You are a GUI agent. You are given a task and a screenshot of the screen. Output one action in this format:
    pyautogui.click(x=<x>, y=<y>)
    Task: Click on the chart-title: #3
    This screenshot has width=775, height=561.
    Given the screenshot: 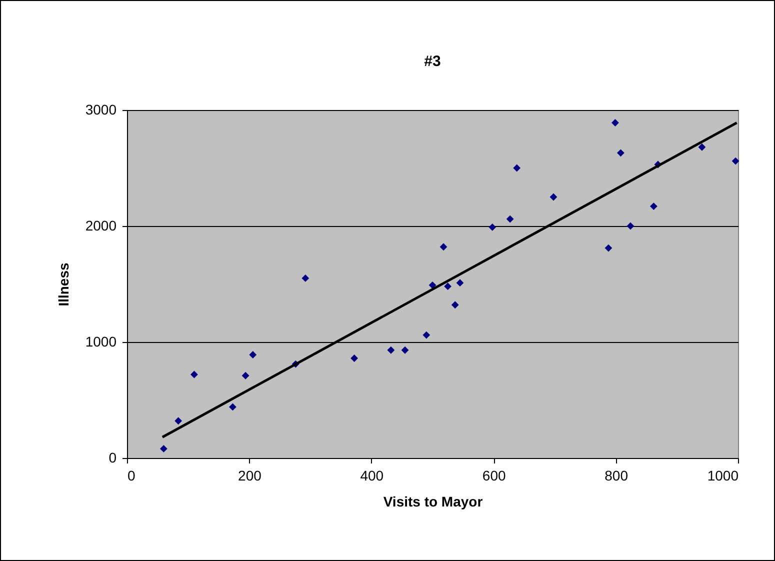 What is the action you would take?
    pyautogui.click(x=432, y=61)
    